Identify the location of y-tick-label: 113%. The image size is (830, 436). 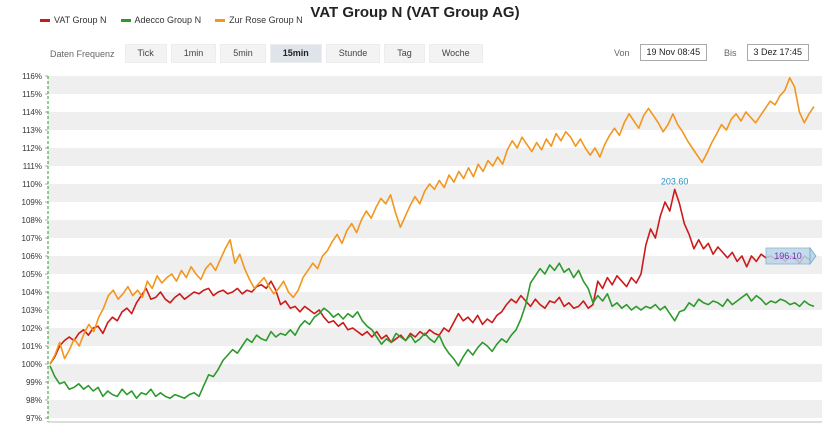
(32, 130).